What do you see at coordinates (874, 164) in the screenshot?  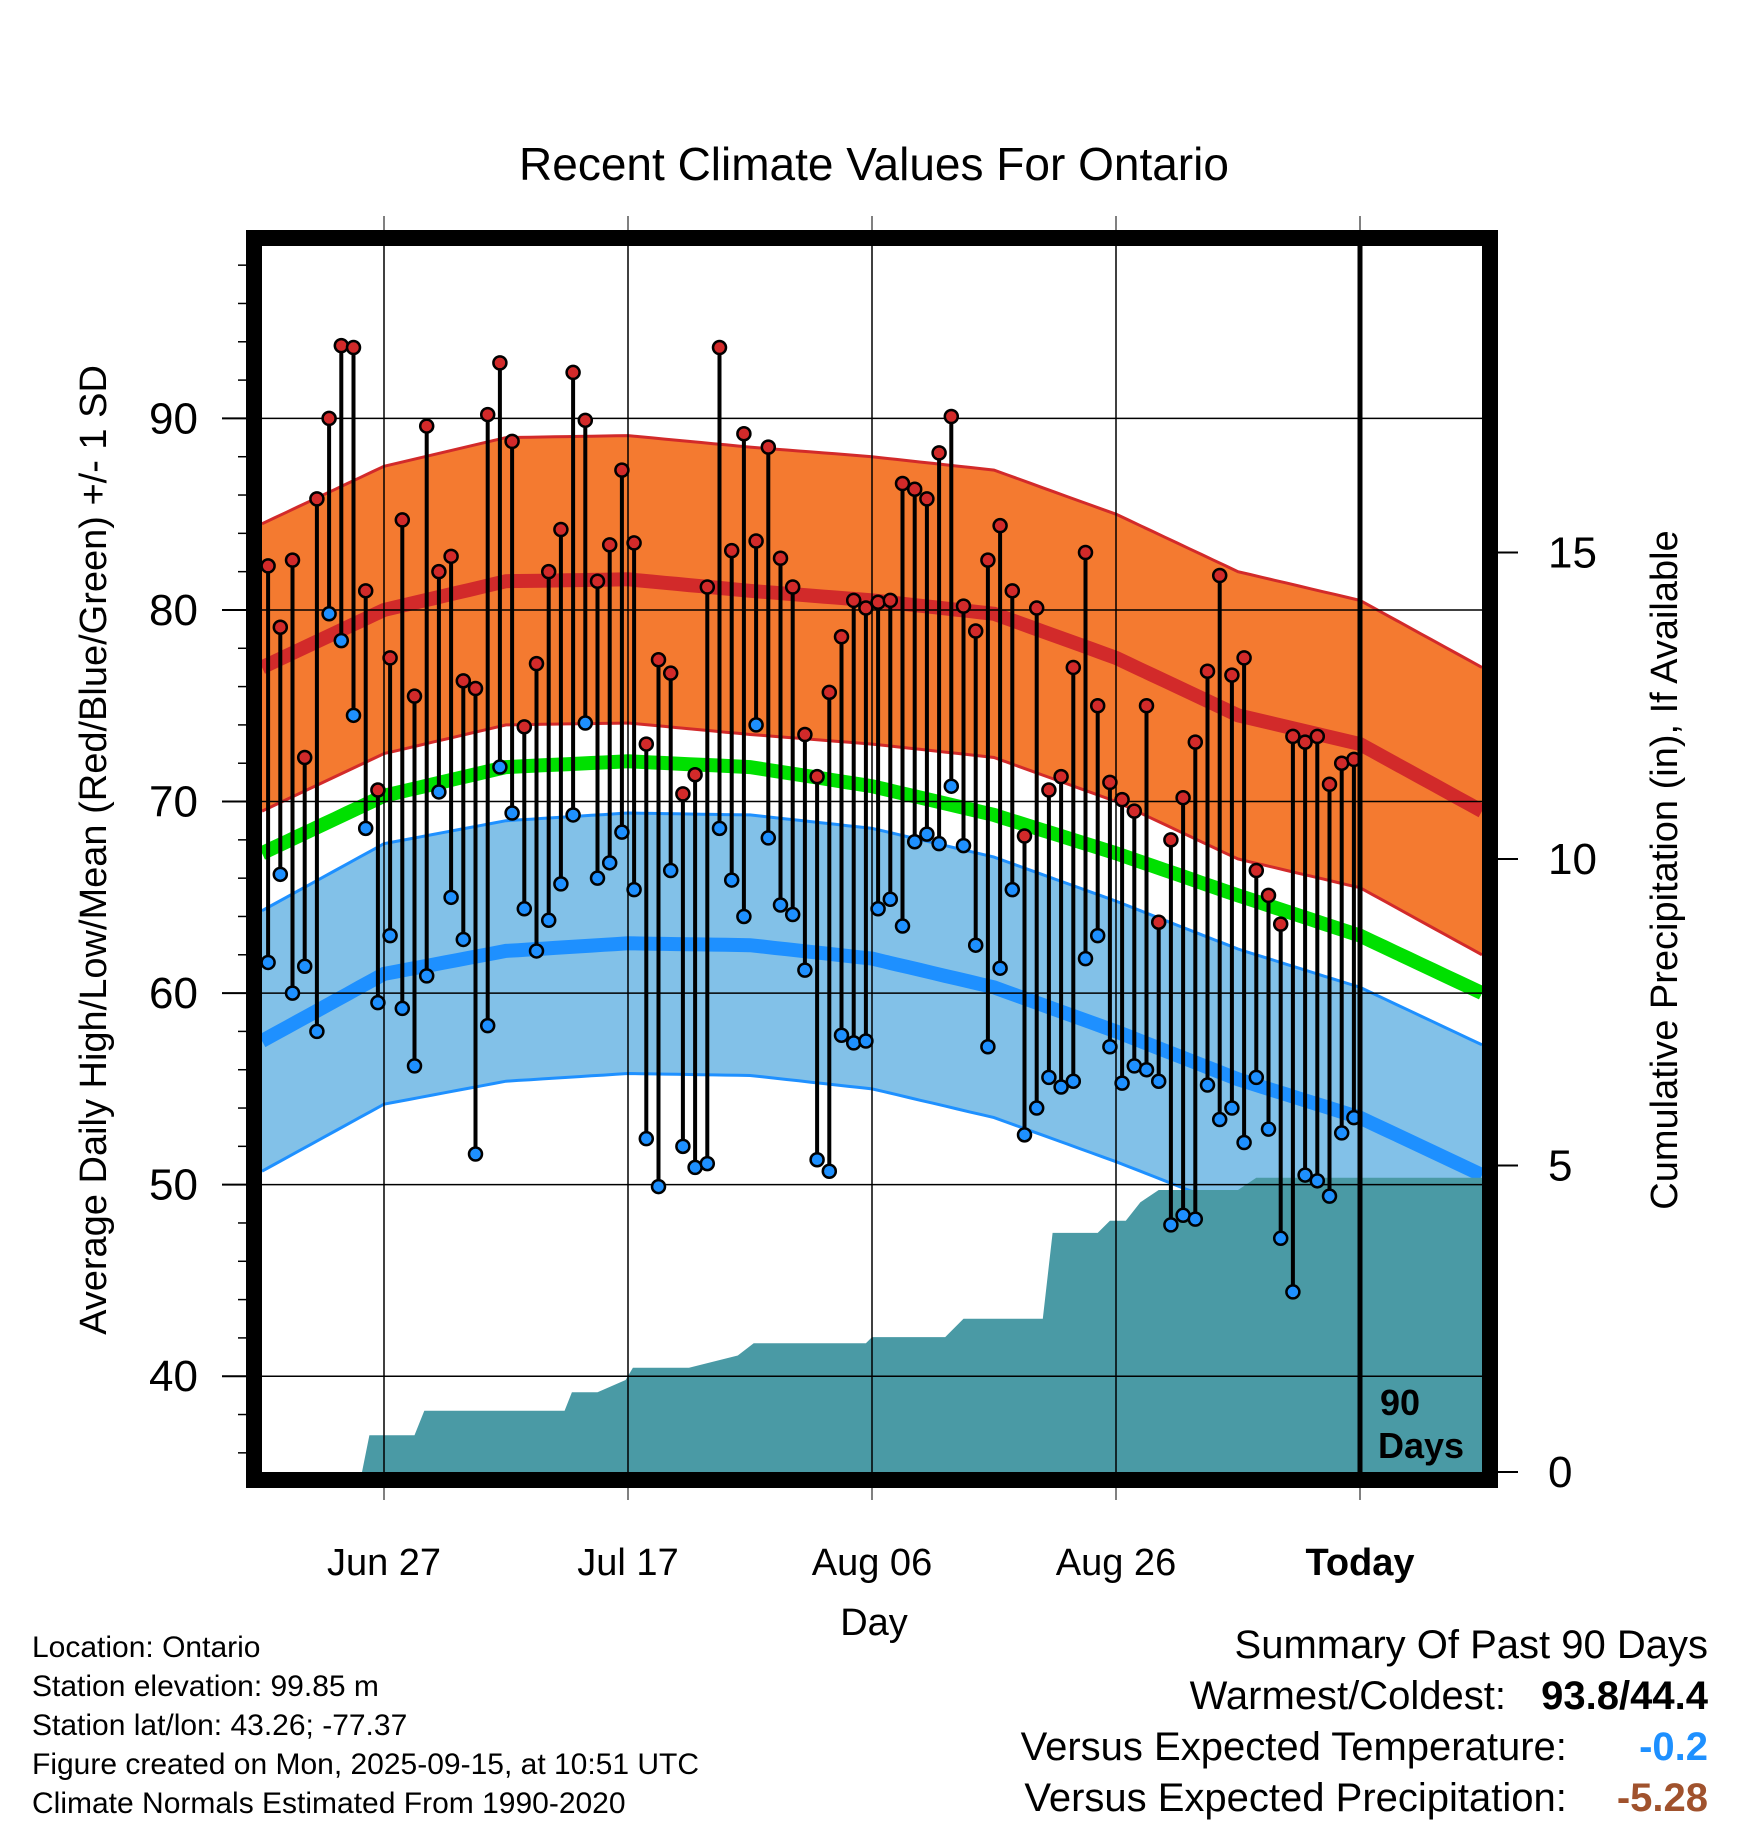 I see `chart-title: Recent Climate Values For Ontario` at bounding box center [874, 164].